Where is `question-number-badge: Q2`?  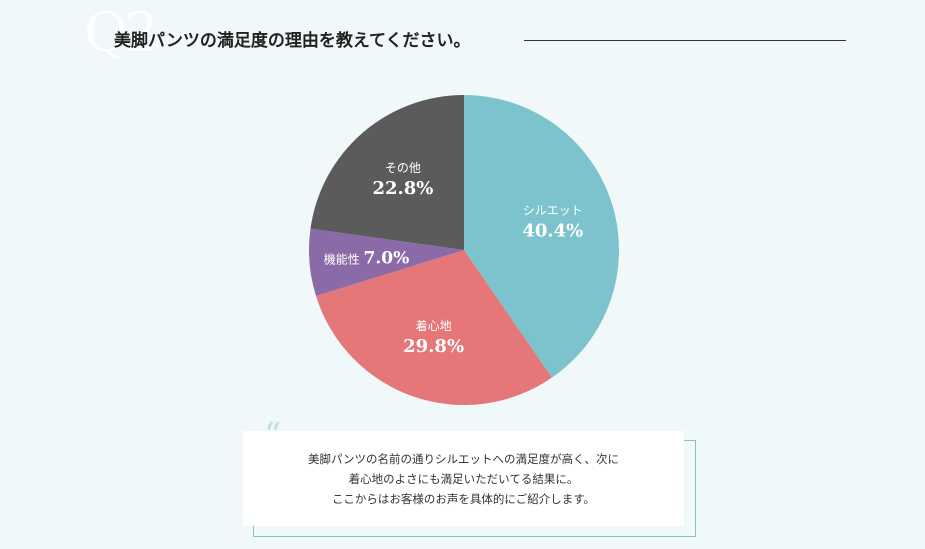
question-number-badge: Q2 is located at coordinates (121, 32).